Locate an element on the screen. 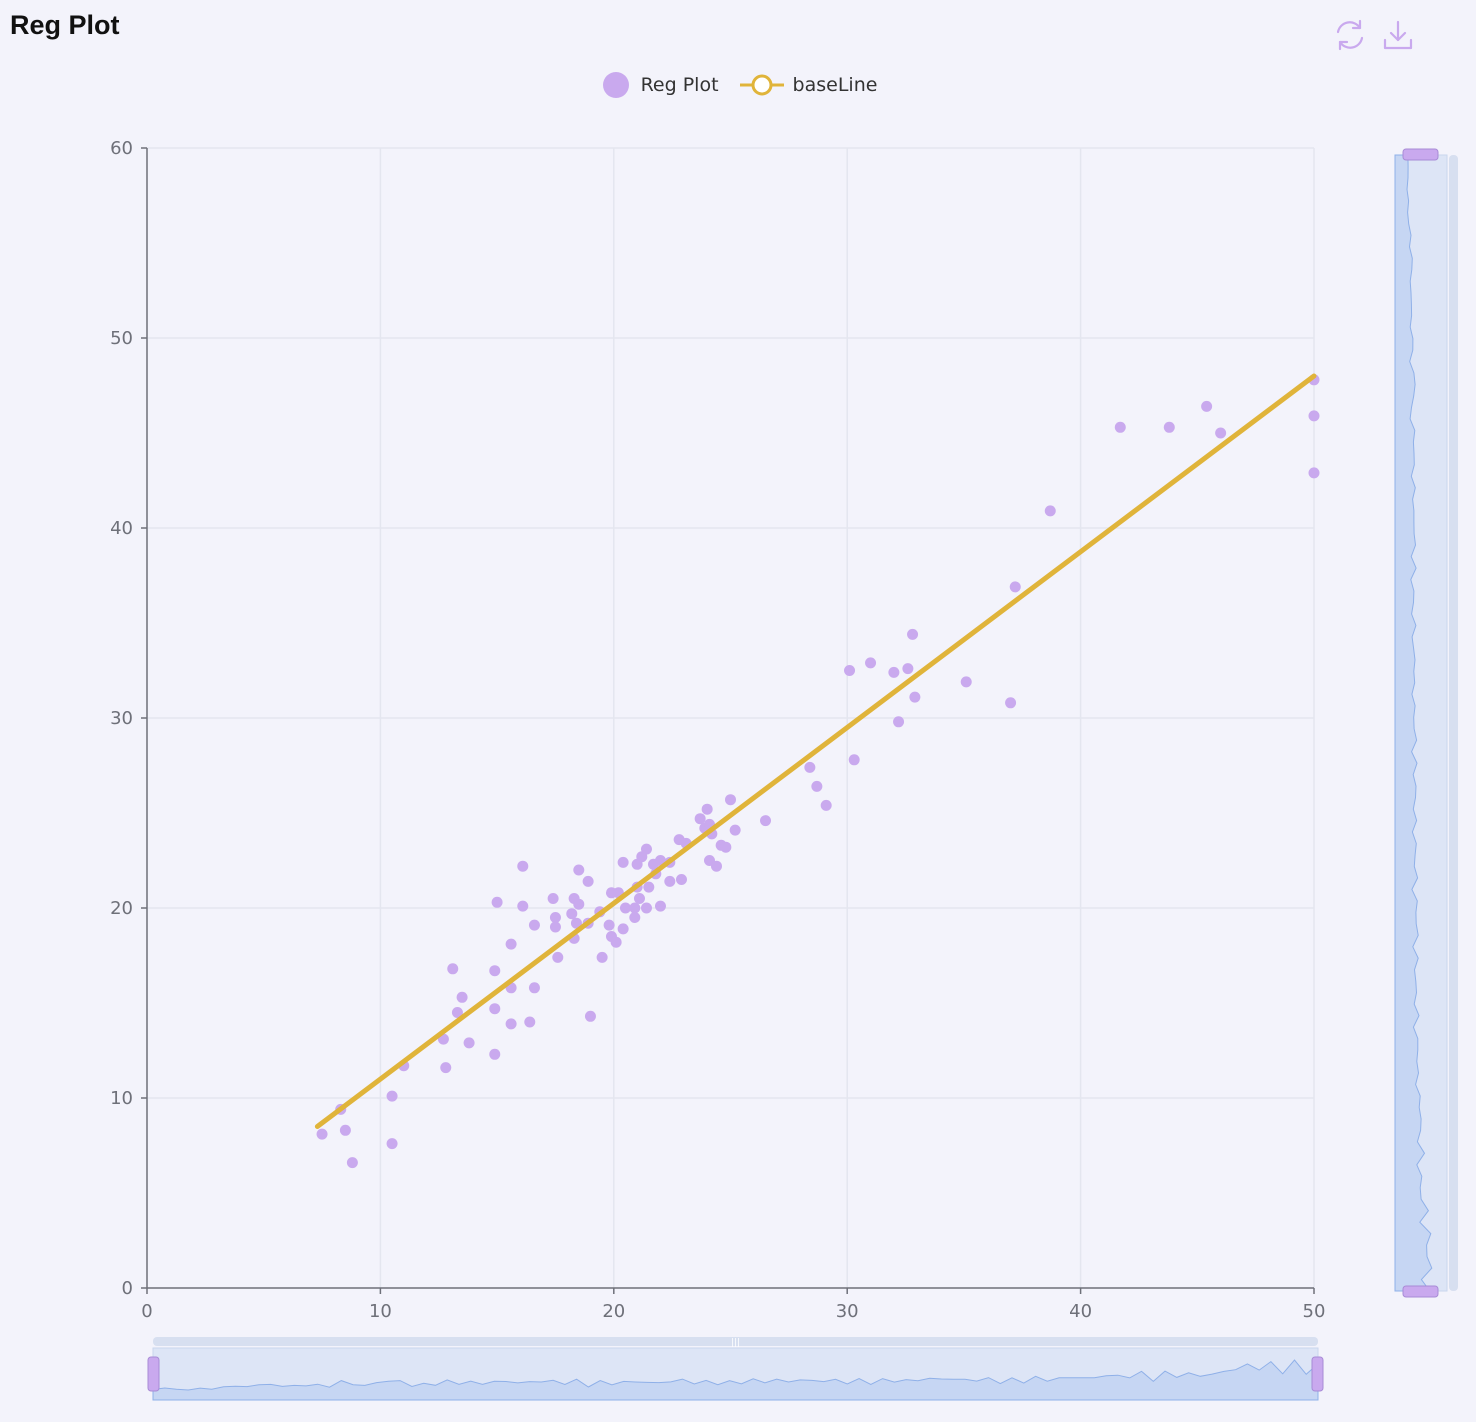  x-tick-label: 0 is located at coordinates (146, 1311).